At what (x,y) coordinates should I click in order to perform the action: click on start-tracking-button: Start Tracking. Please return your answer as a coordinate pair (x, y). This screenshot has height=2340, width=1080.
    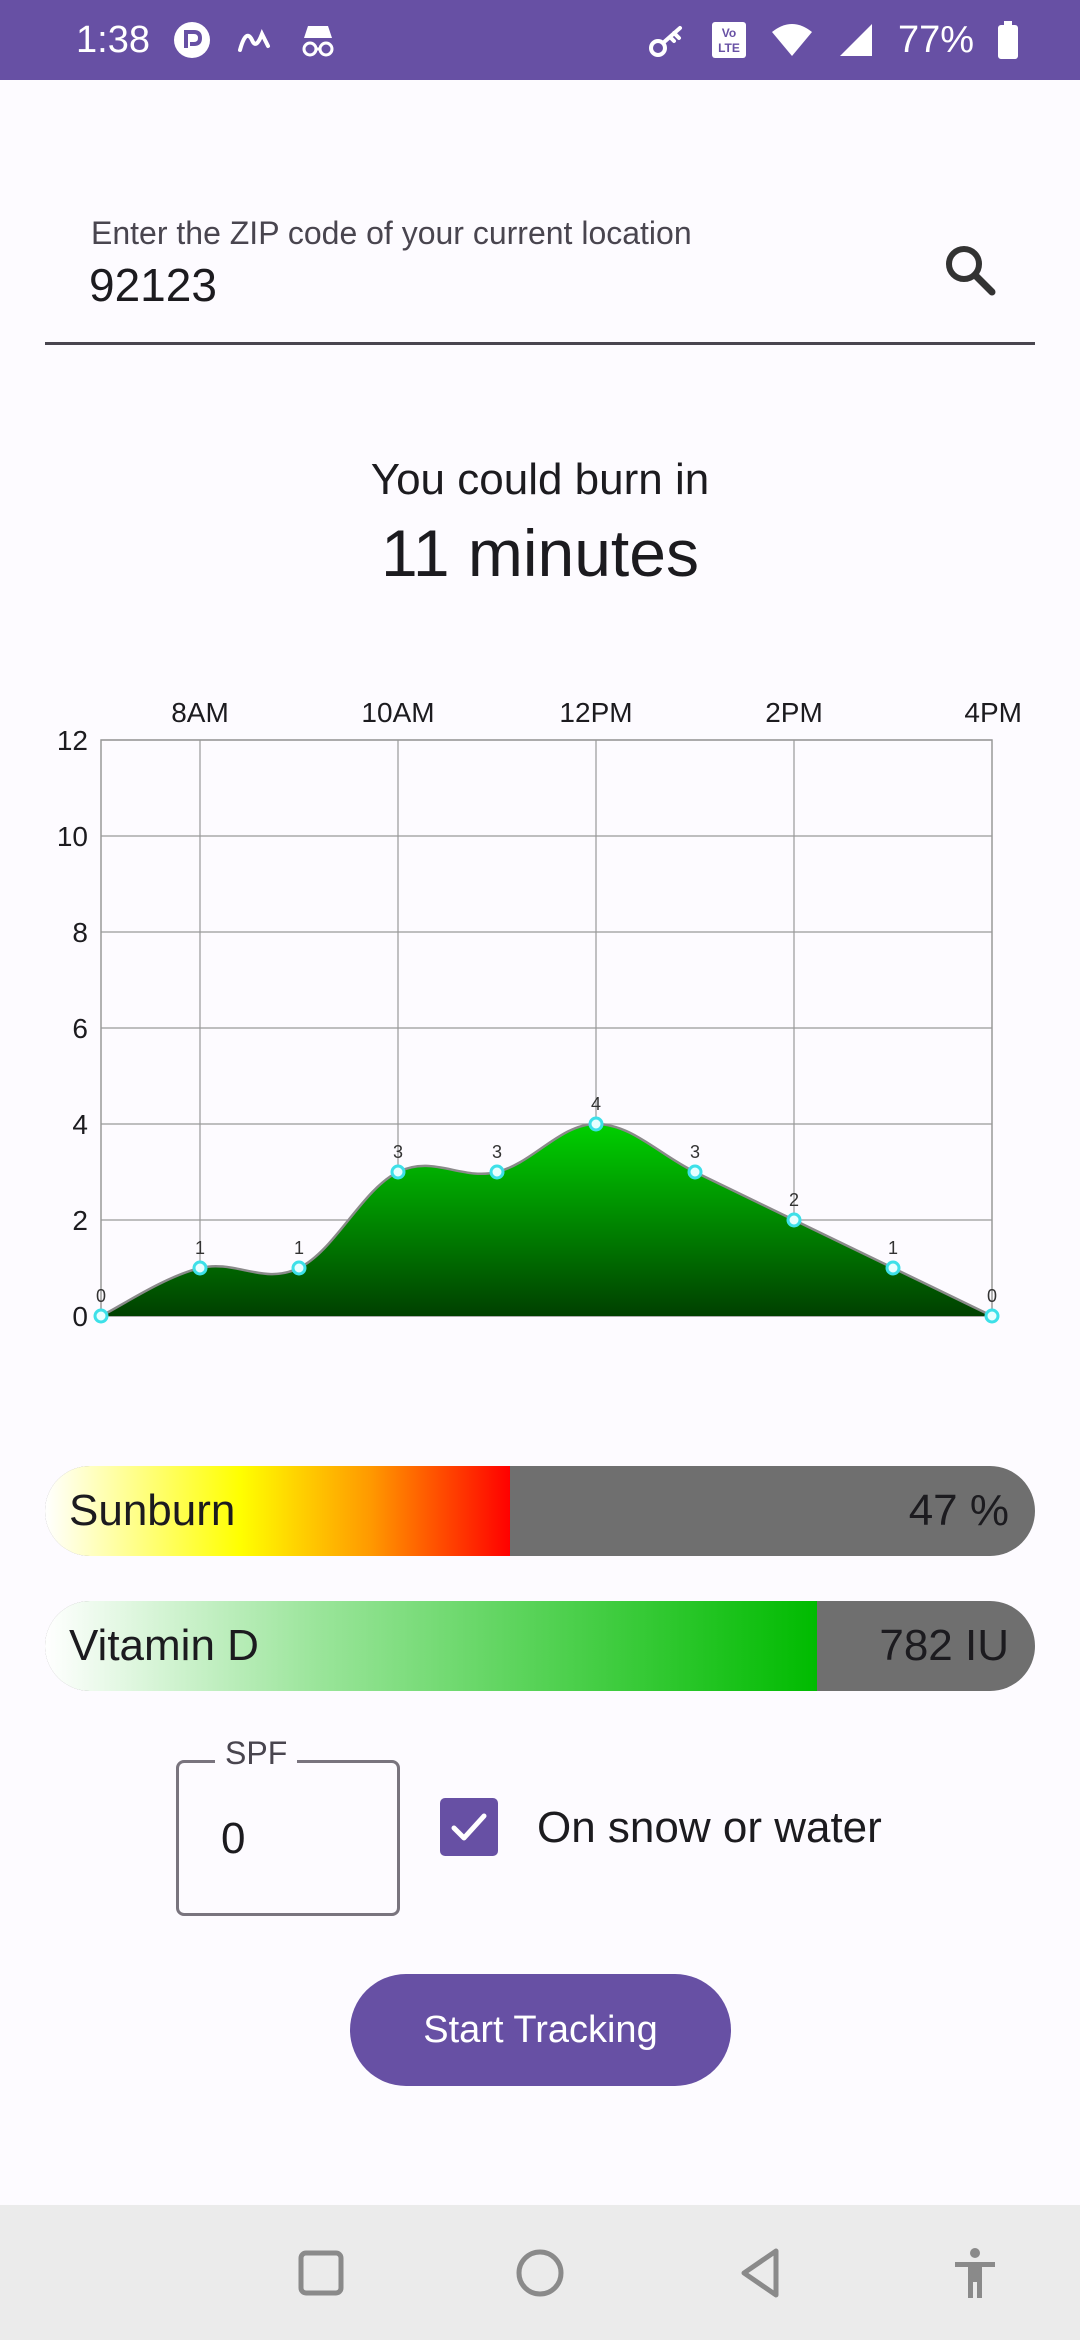
    Looking at the image, I should click on (540, 2030).